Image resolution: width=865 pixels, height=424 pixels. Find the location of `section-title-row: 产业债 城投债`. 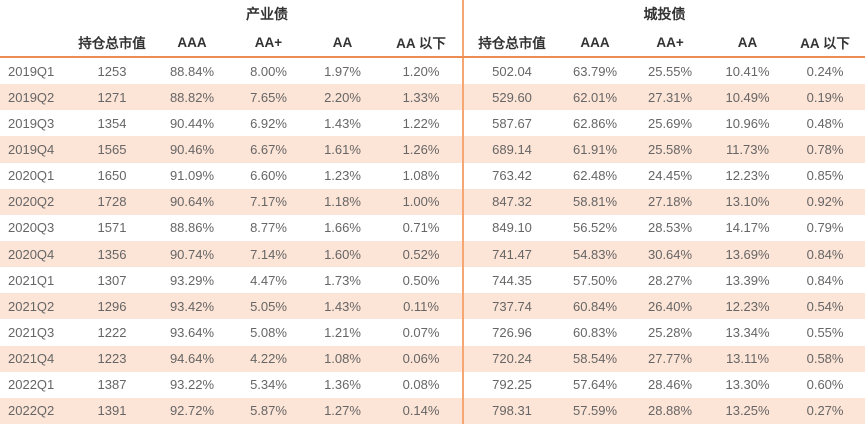

section-title-row: 产业债 城投债 is located at coordinates (432, 14).